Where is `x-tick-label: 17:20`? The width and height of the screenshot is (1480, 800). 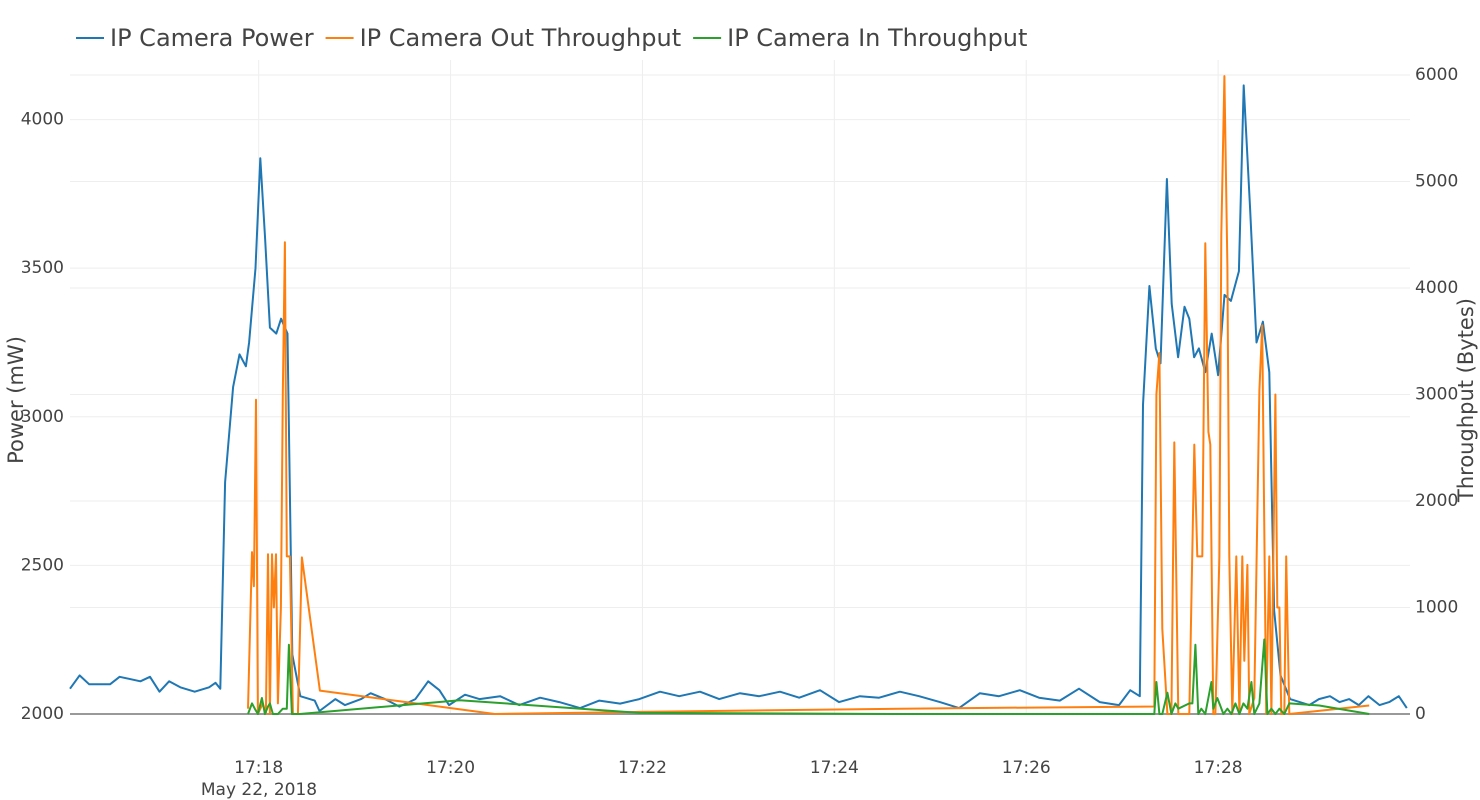 x-tick-label: 17:20 is located at coordinates (450, 768).